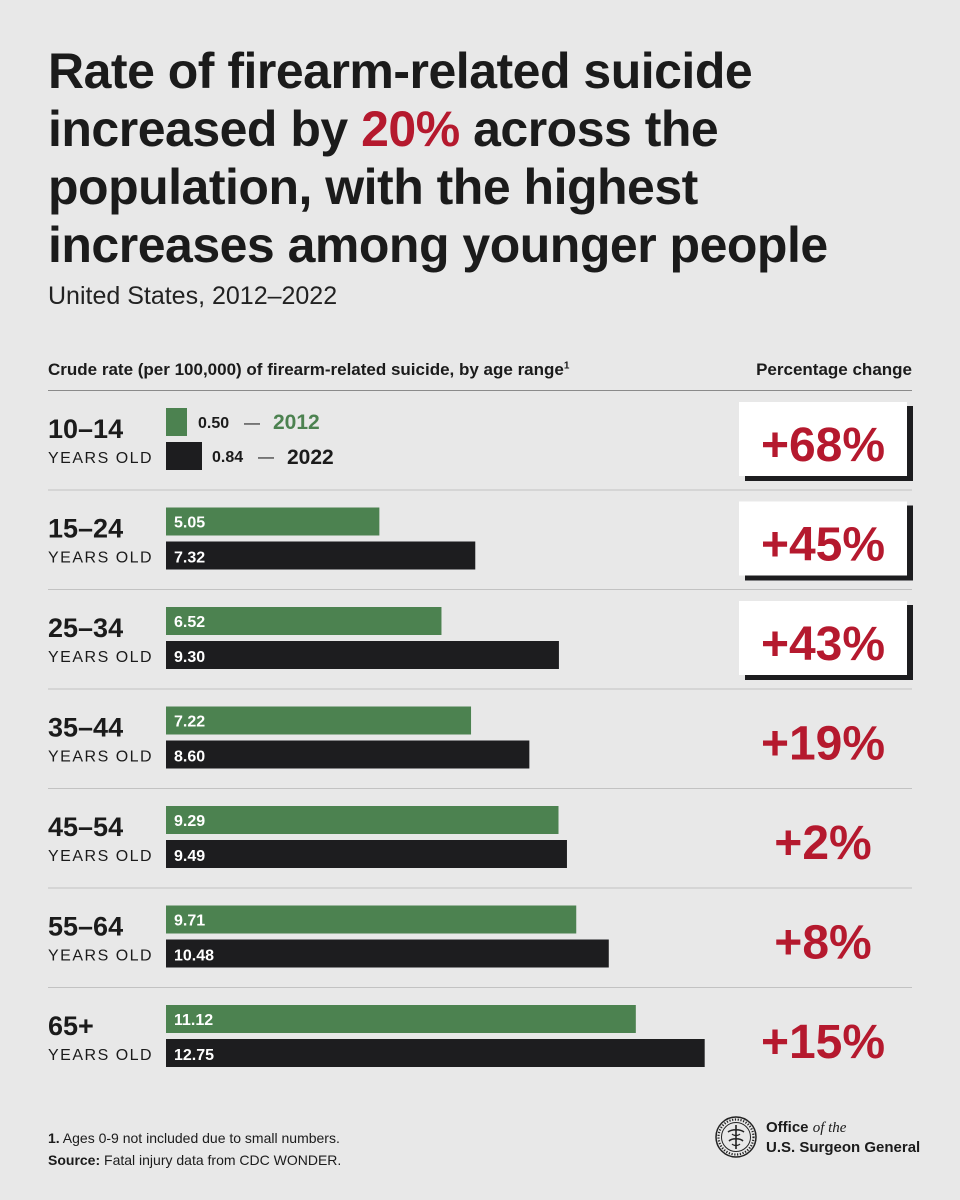  I want to click on value-label-2022: 0.84, so click(227, 457).